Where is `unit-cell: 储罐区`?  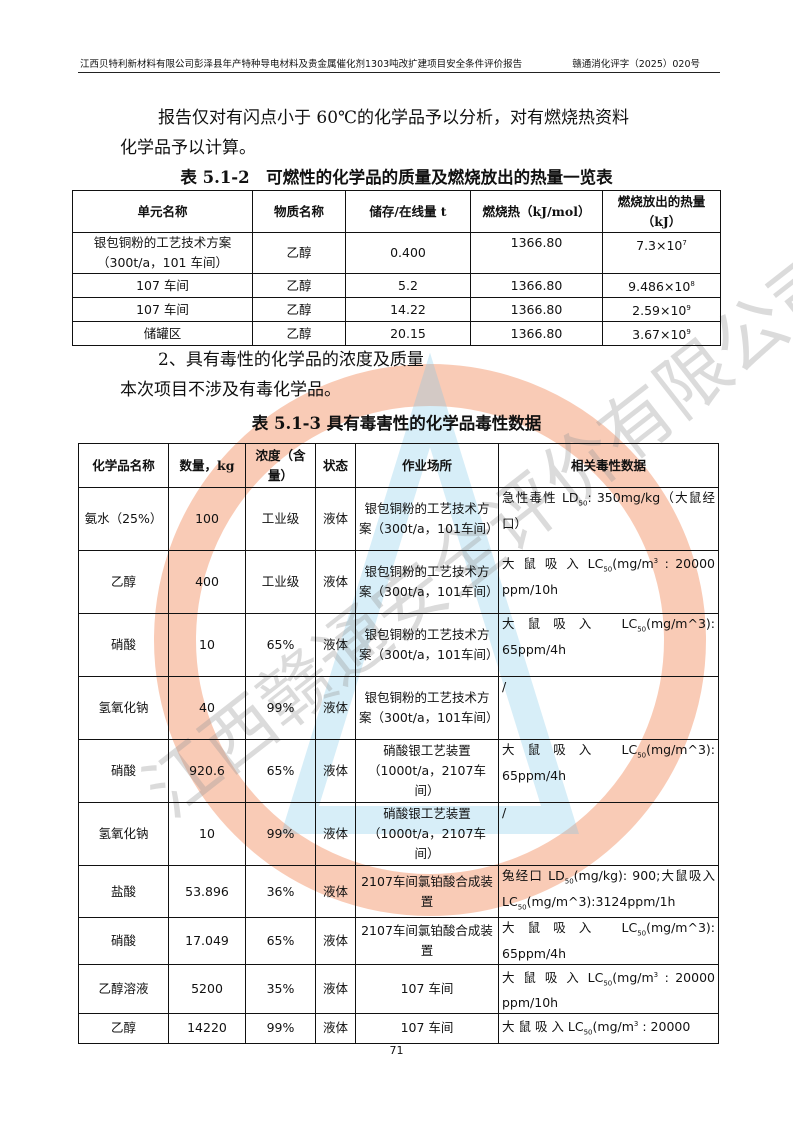
unit-cell: 储罐区 is located at coordinates (162, 334).